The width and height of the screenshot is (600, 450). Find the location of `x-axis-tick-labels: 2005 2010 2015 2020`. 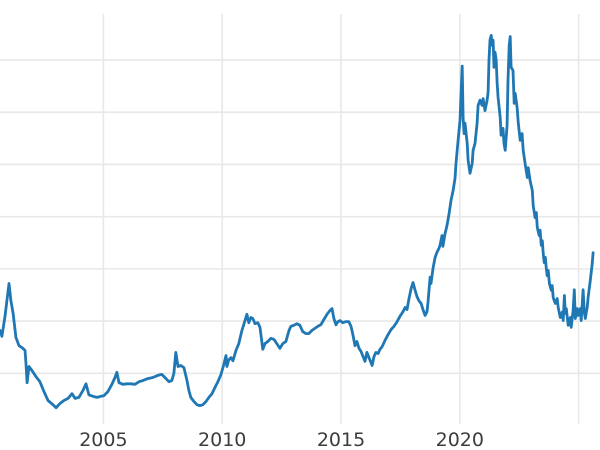

x-axis-tick-labels: 2005 2010 2015 2020 is located at coordinates (281, 439).